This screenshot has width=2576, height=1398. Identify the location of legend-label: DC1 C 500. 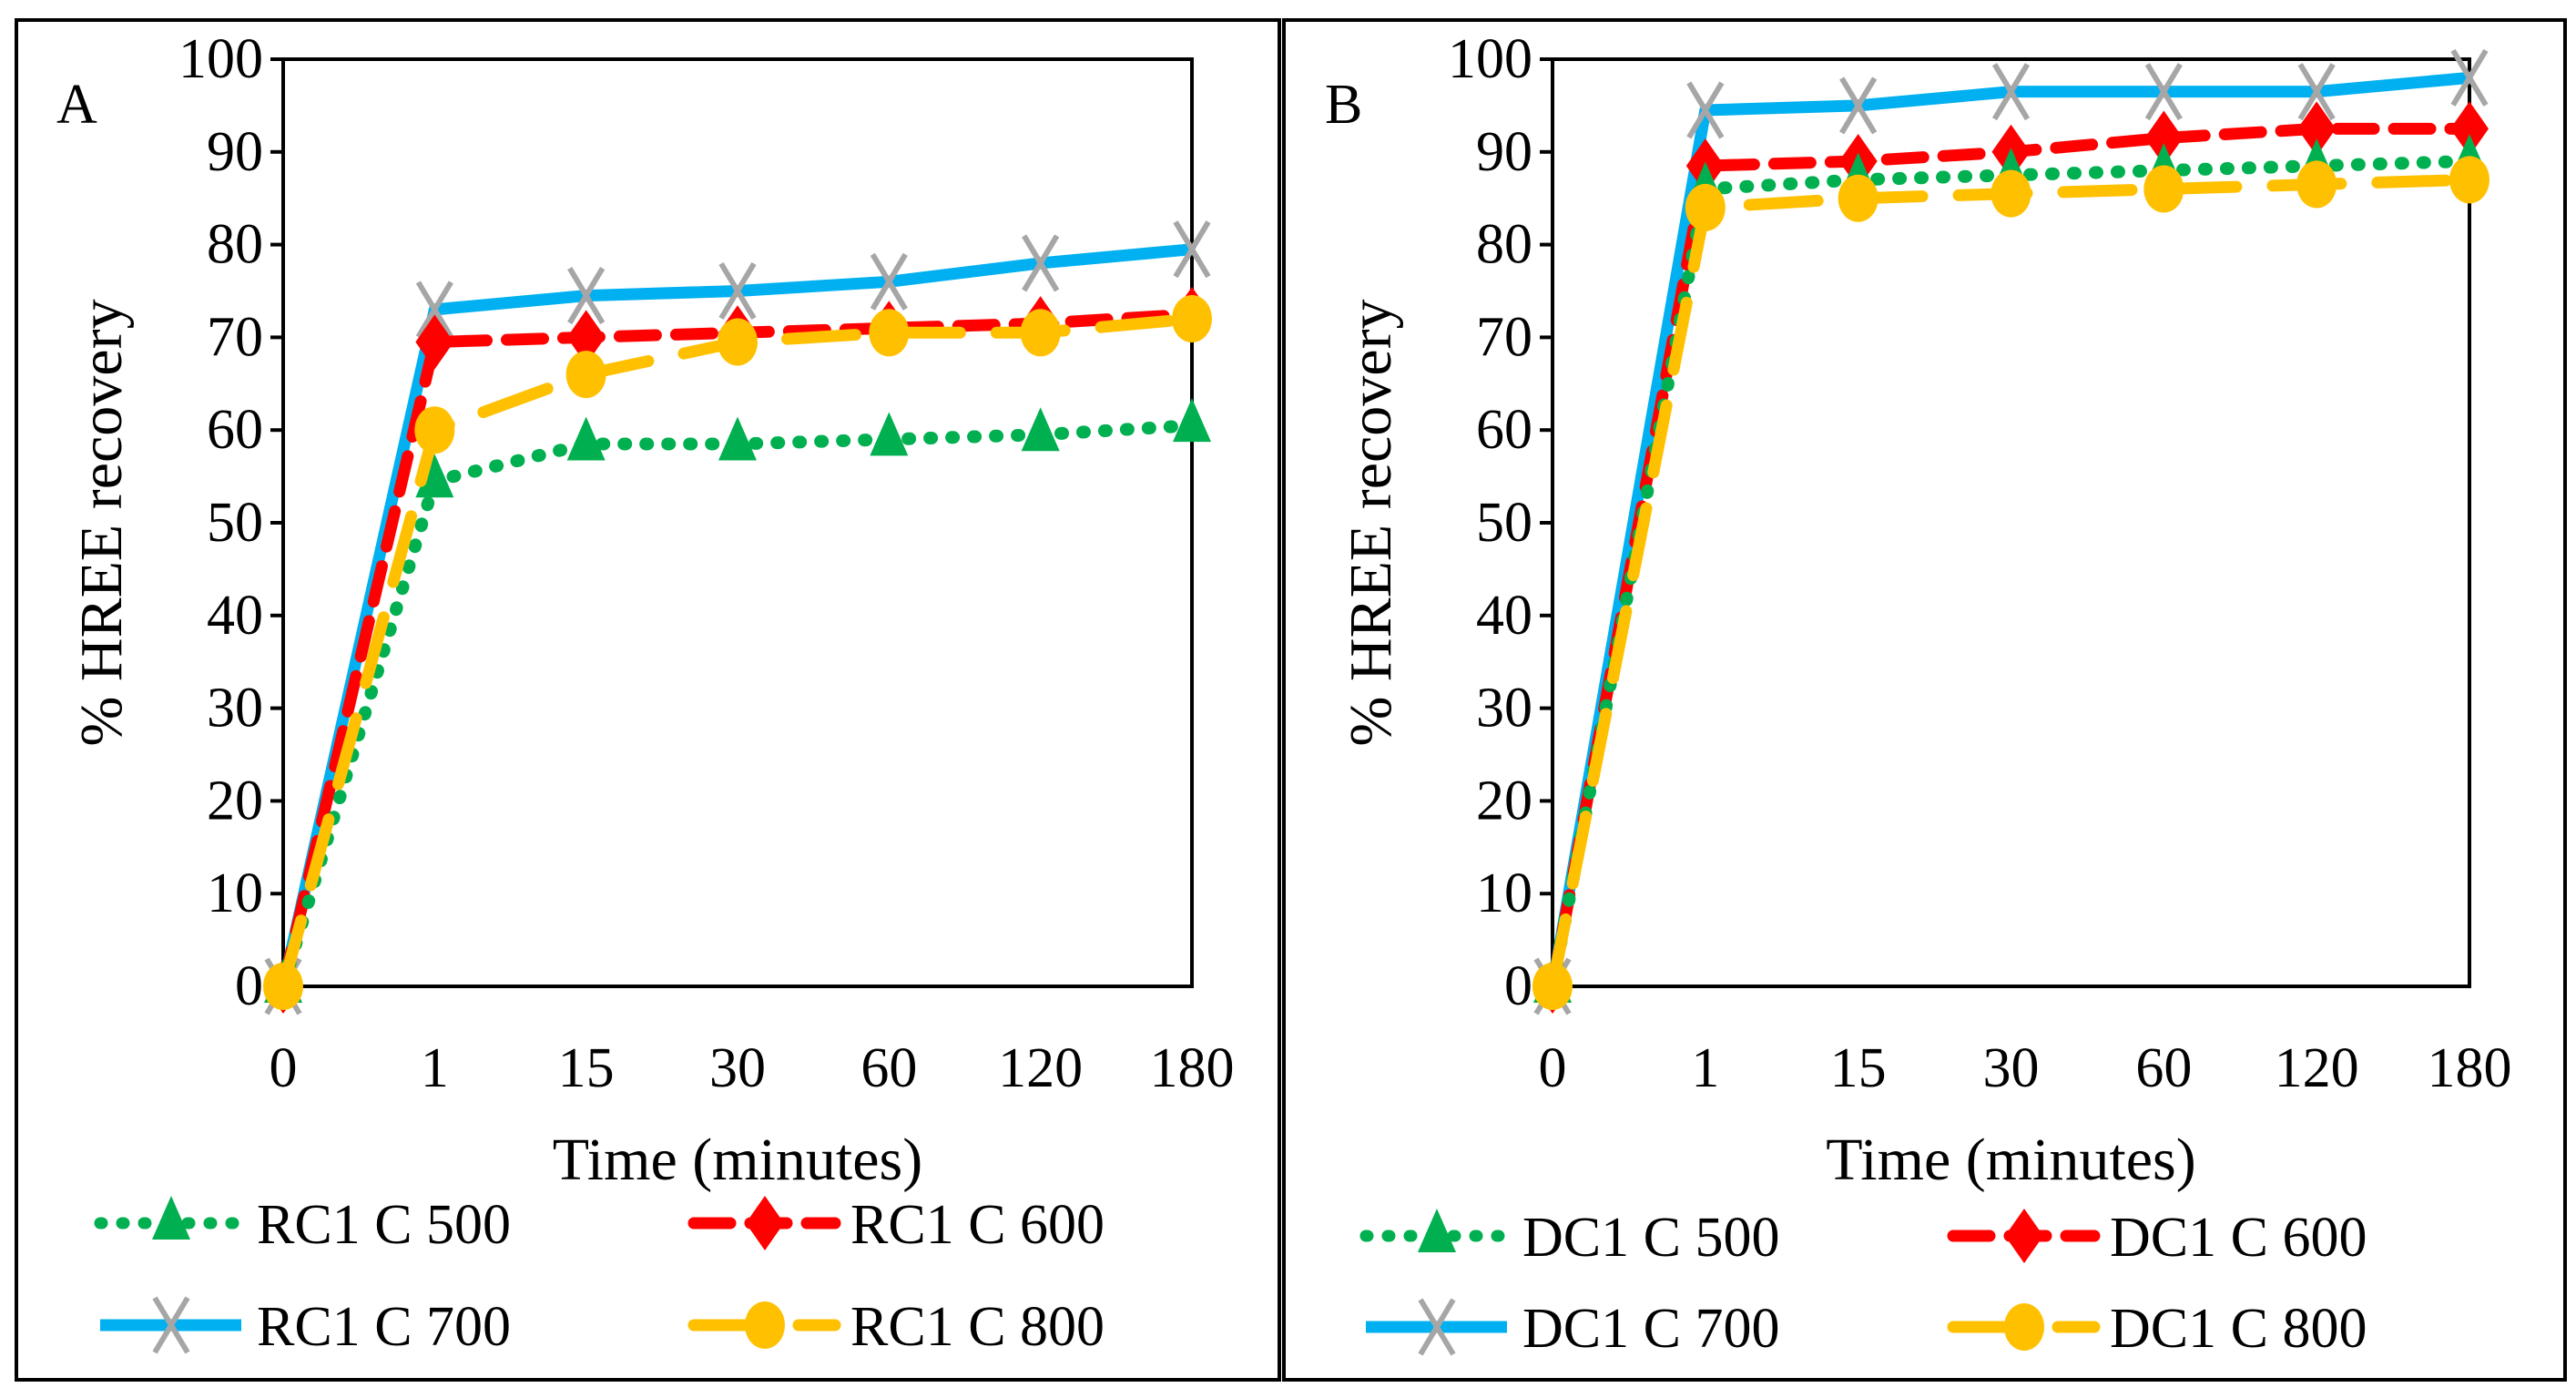
(1650, 1238).